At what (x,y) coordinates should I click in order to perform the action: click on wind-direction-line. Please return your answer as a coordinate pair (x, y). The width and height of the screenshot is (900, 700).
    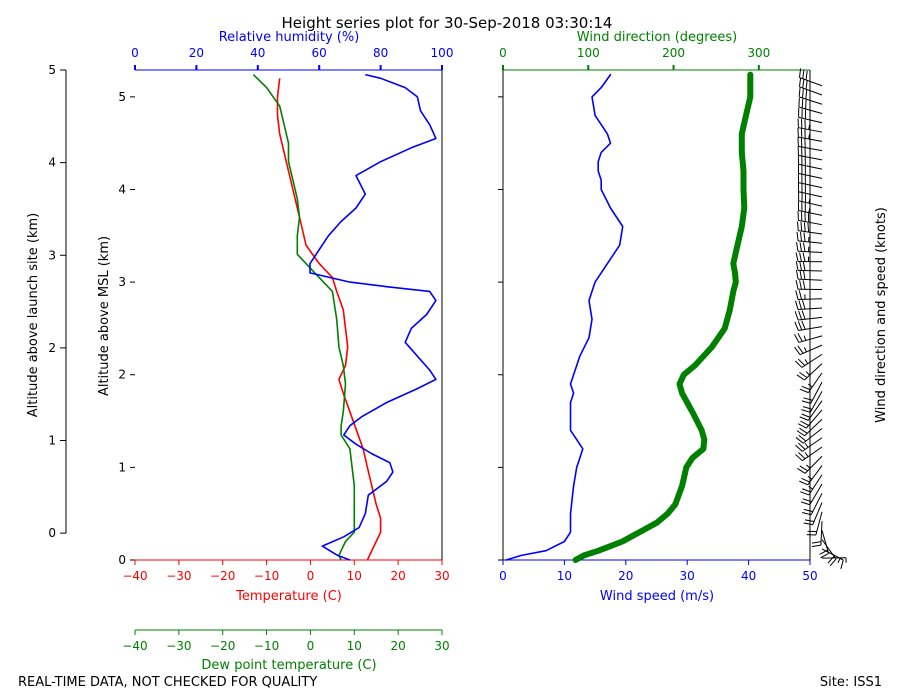
    Looking at the image, I should click on (663, 317).